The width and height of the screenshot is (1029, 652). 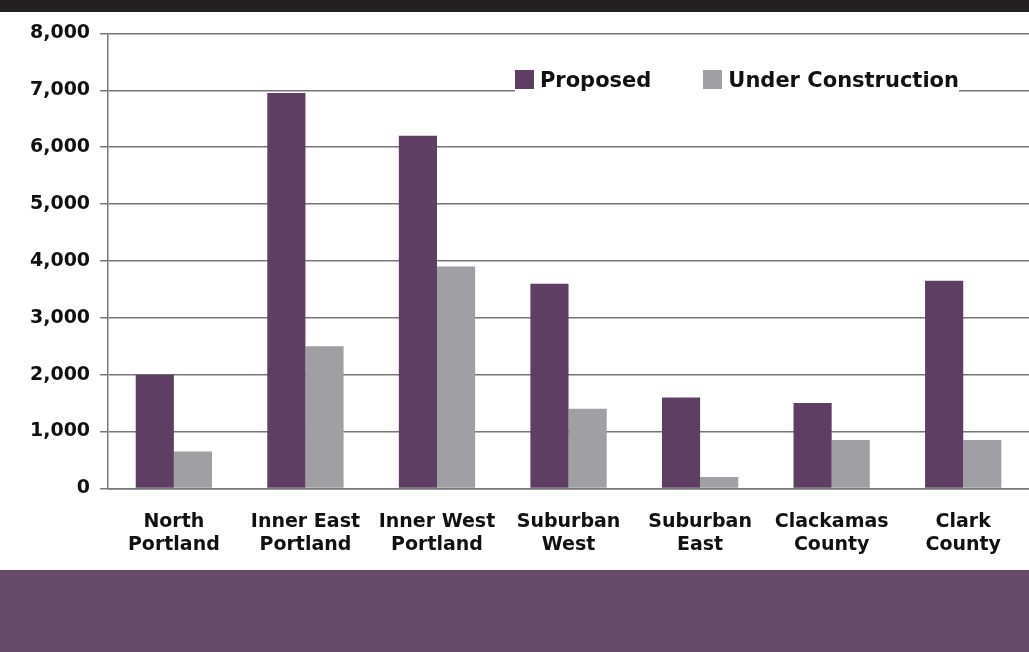 I want to click on y-tick-label: 0, so click(x=83, y=486).